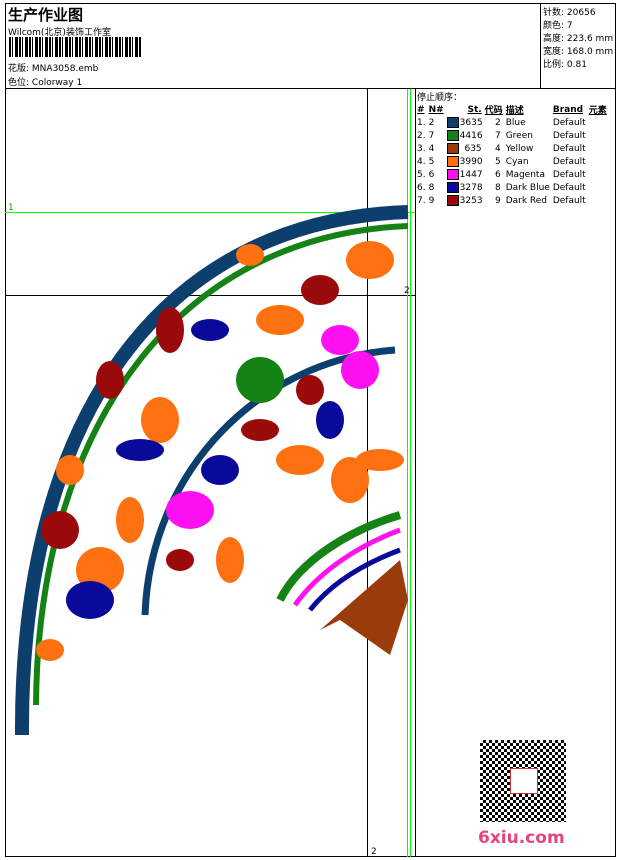 The width and height of the screenshot is (620, 860). Describe the element at coordinates (421, 174) in the screenshot. I see `row-index: 5.` at that location.